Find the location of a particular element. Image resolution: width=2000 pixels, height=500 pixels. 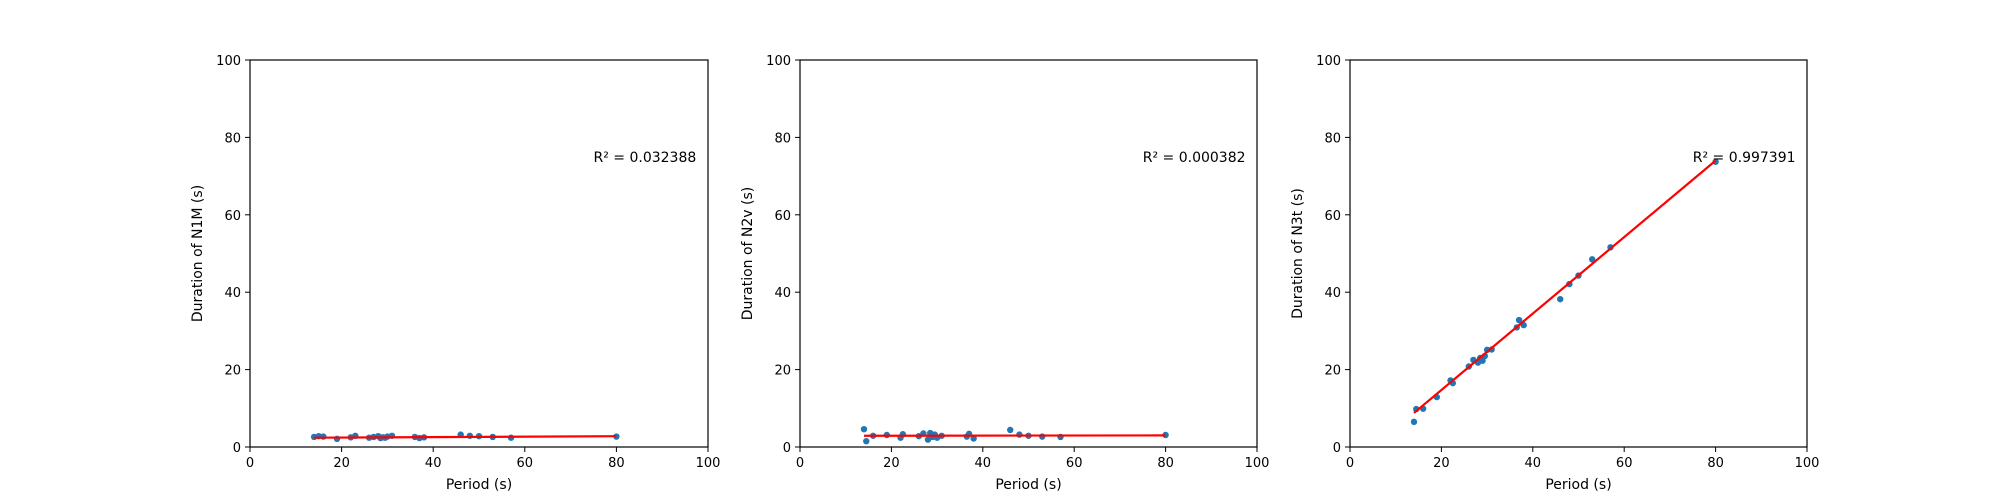

y-axis-label: Duration of N3t (s) is located at coordinates (1298, 253).